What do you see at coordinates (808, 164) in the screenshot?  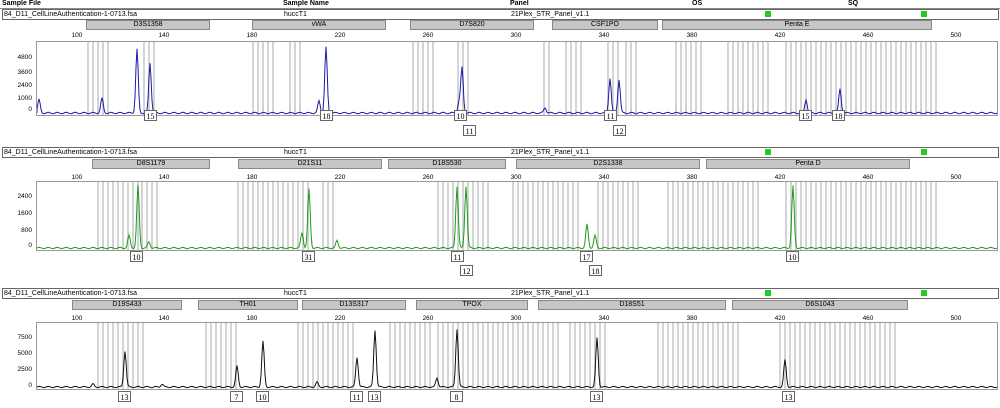 I see `locus-bin: Penta D` at bounding box center [808, 164].